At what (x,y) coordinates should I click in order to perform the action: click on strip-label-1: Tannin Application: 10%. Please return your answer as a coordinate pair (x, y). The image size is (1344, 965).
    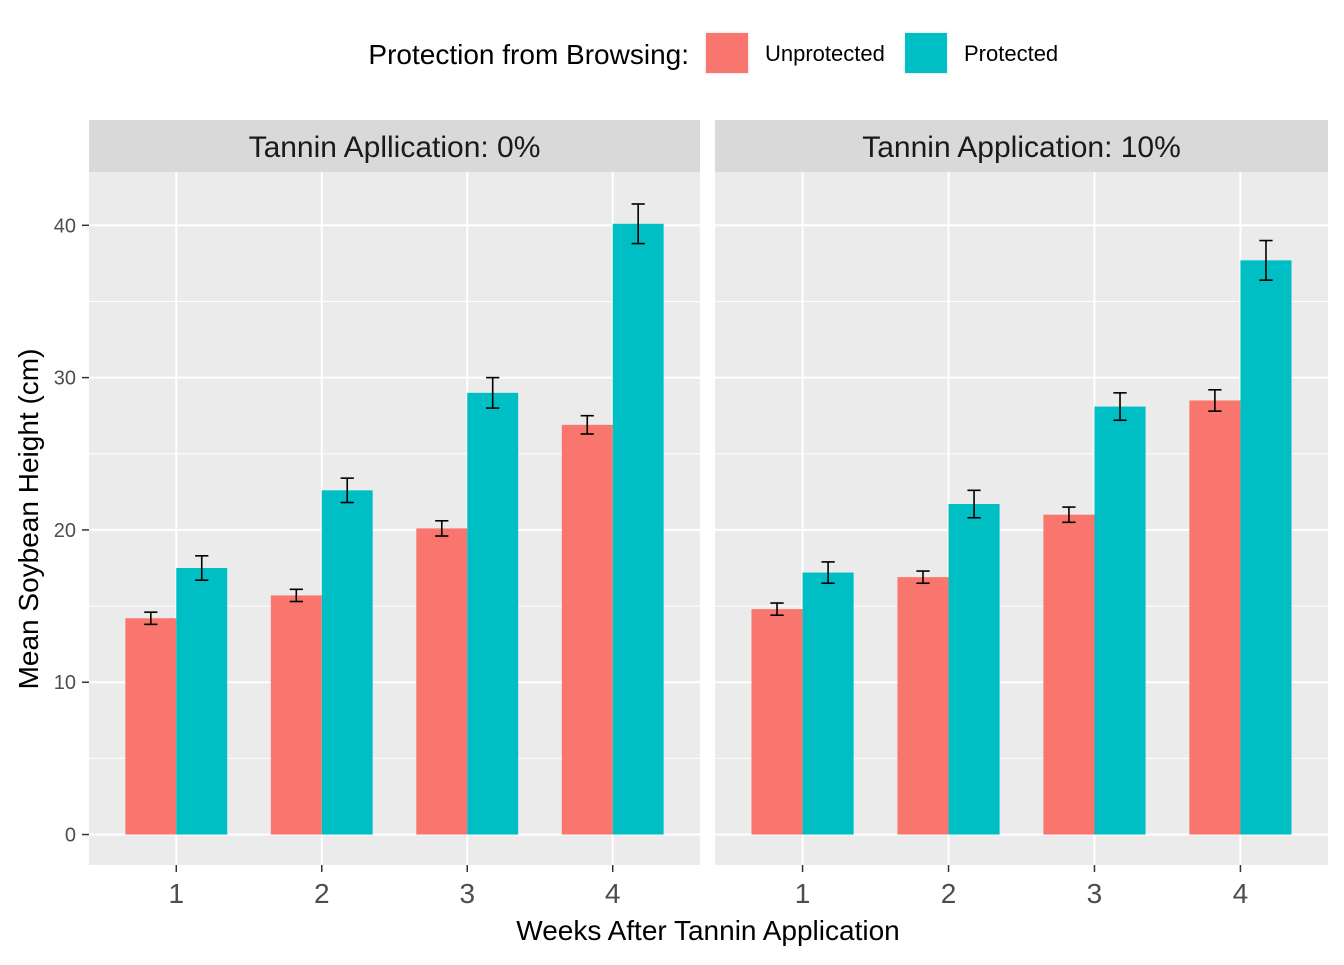
    Looking at the image, I should click on (1021, 147).